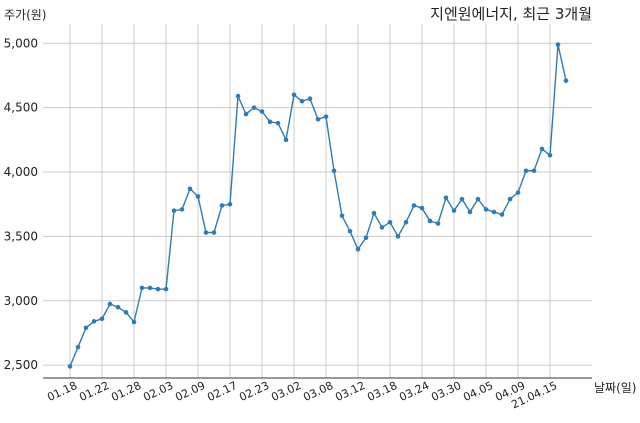 Image resolution: width=640 pixels, height=423 pixels. I want to click on x-tick-label: 03.30, so click(446, 391).